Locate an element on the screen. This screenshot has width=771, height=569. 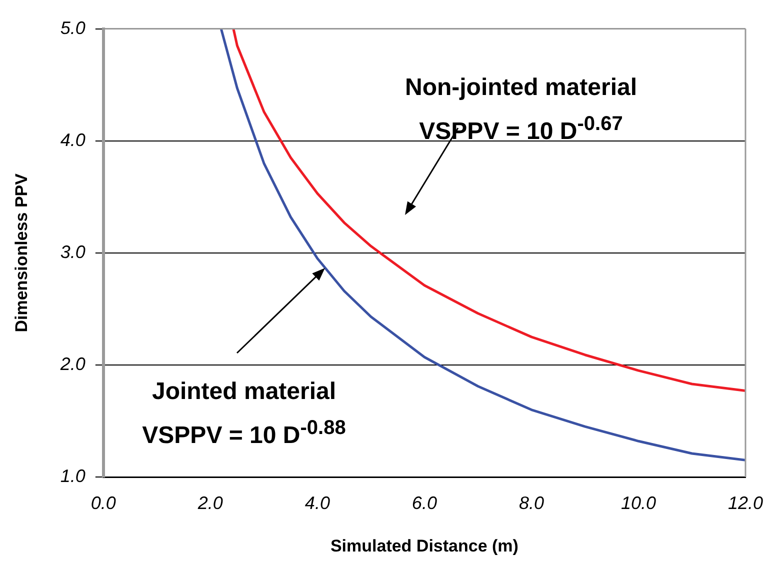
x-tick-label: 12.0 is located at coordinates (746, 502).